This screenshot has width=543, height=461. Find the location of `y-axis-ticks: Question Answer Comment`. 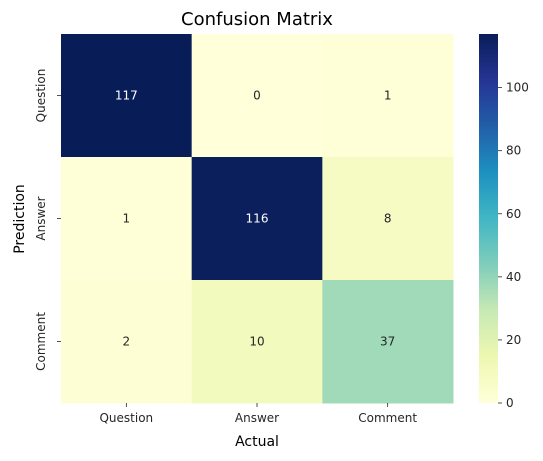

y-axis-ticks: Question Answer Comment is located at coordinates (47, 220).